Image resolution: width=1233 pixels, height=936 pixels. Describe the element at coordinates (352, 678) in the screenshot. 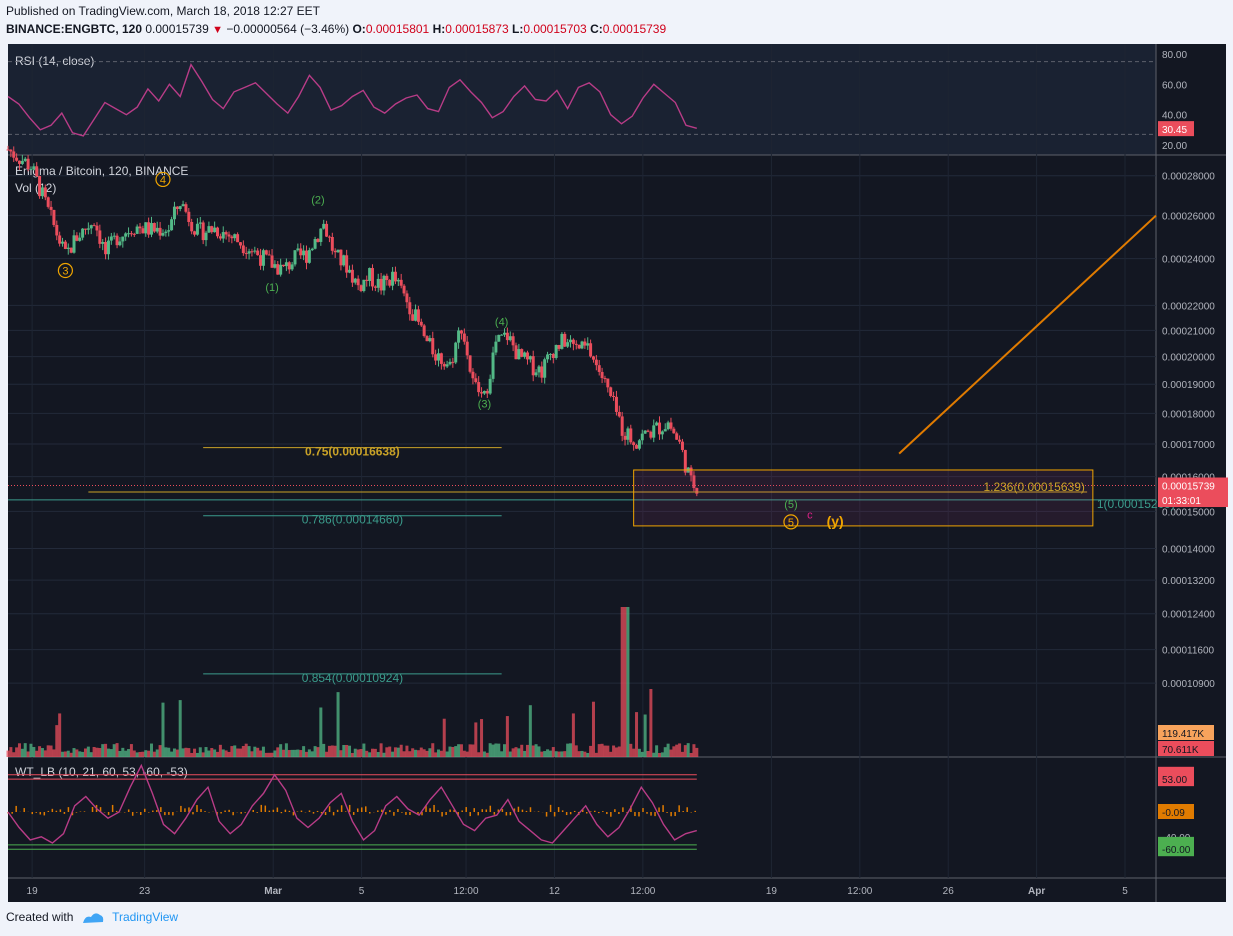

I see `fib-level-label: 0.854(0.00010924)` at that location.